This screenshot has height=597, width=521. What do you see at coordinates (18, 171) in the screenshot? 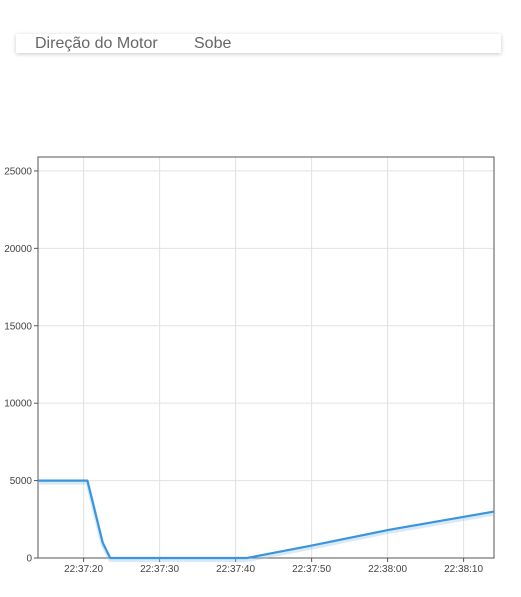
I see `y-tick-label: 25000` at bounding box center [18, 171].